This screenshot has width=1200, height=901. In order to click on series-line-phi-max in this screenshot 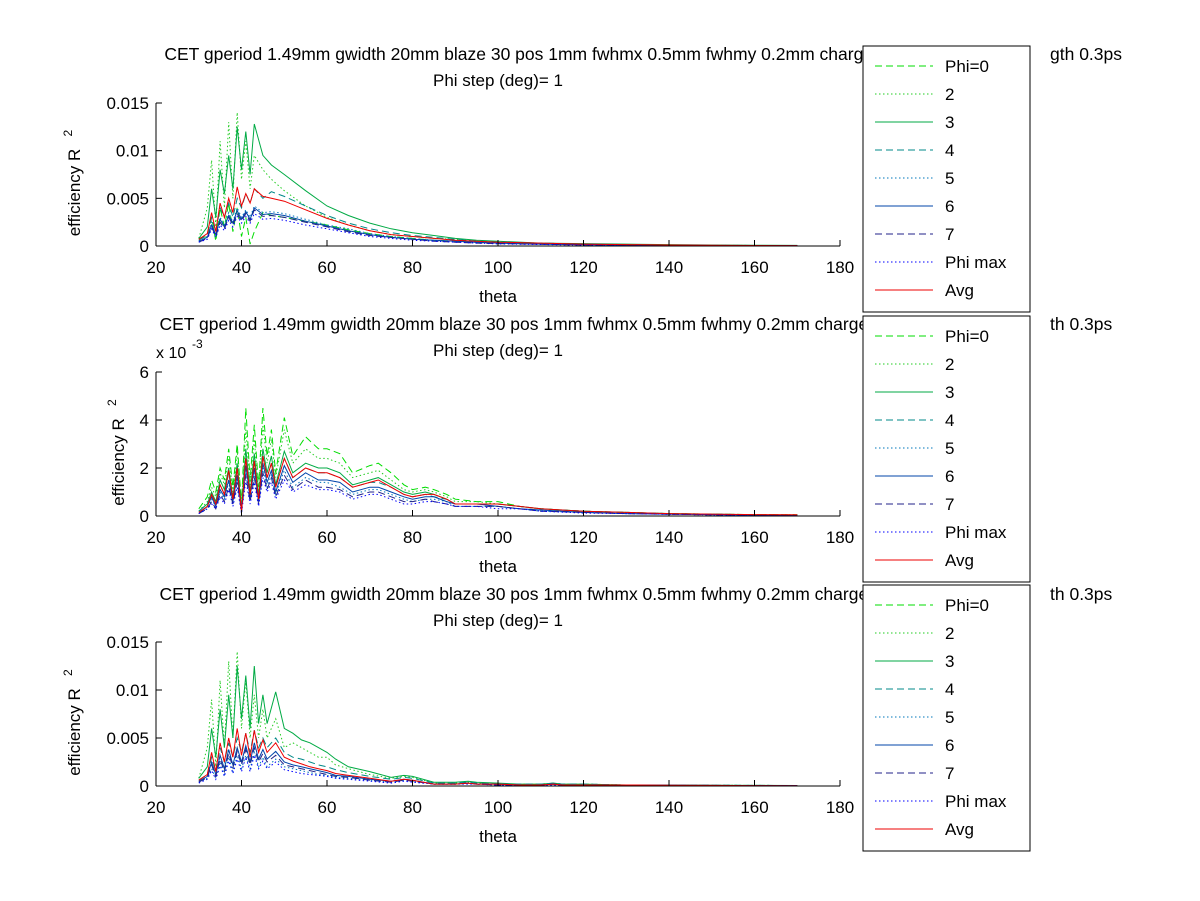, I will do `click(498, 229)`.